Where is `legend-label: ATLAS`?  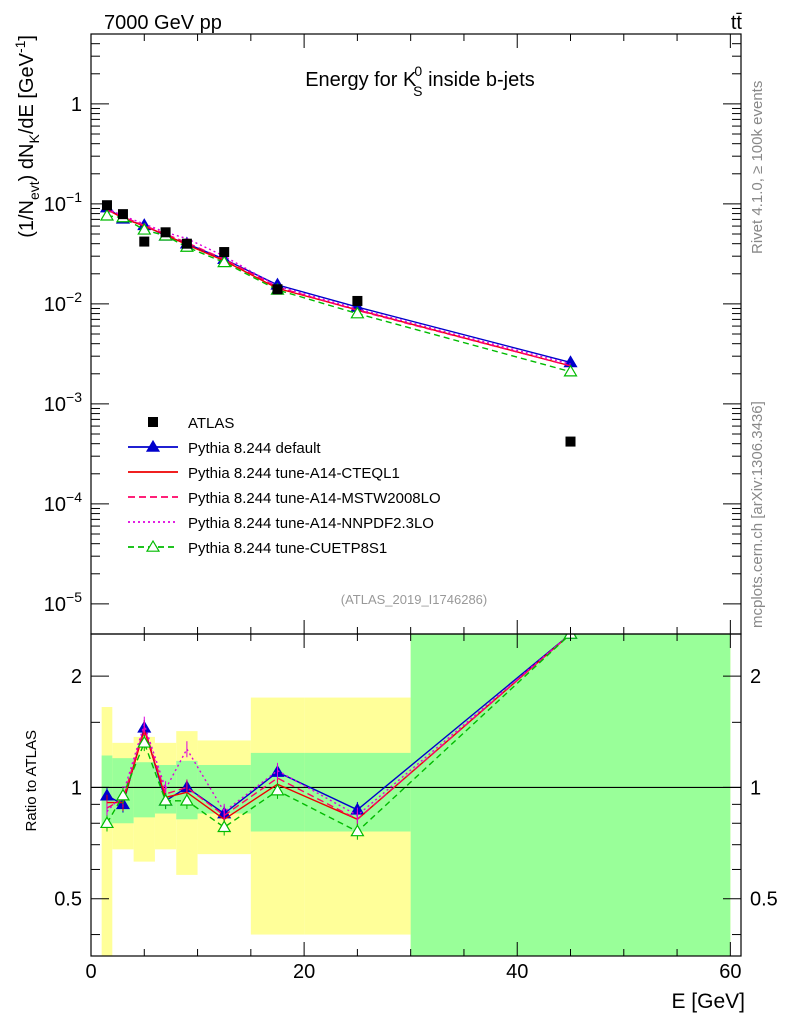 legend-label: ATLAS is located at coordinates (211, 423).